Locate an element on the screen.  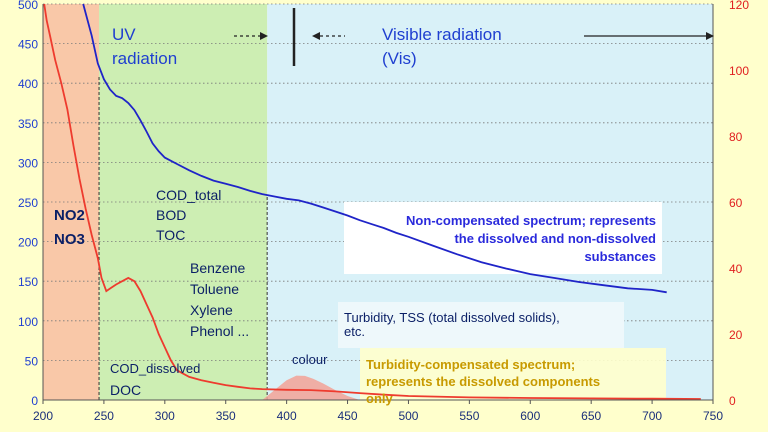
vis-left-arrow-head is located at coordinates (316, 36).